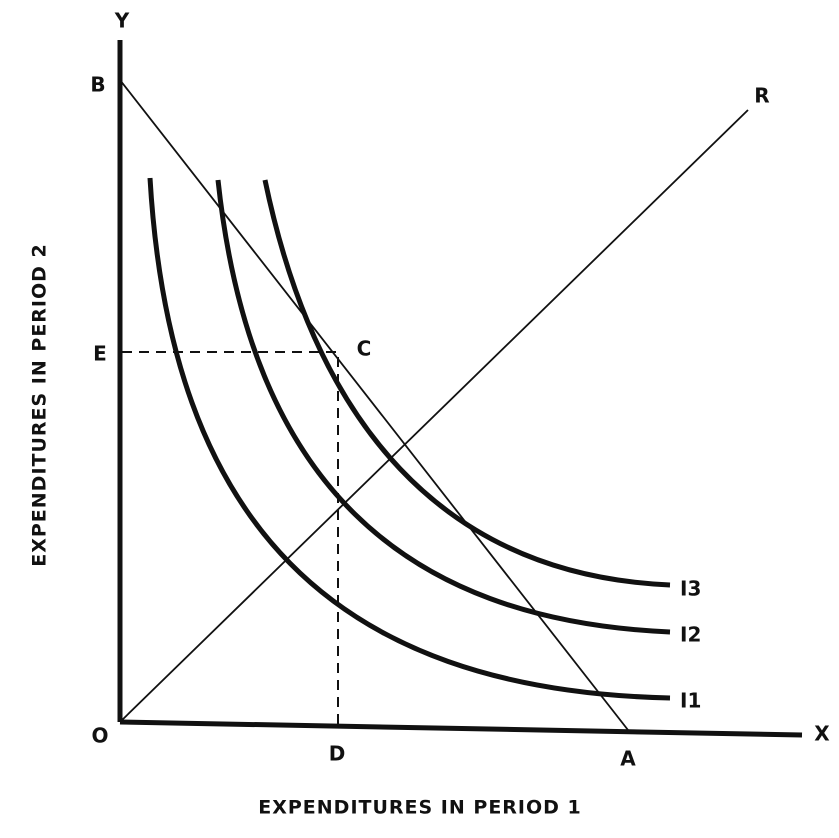  I want to click on y-axis-title: EXPENDITURES IN PERIOD 2, so click(40, 405).